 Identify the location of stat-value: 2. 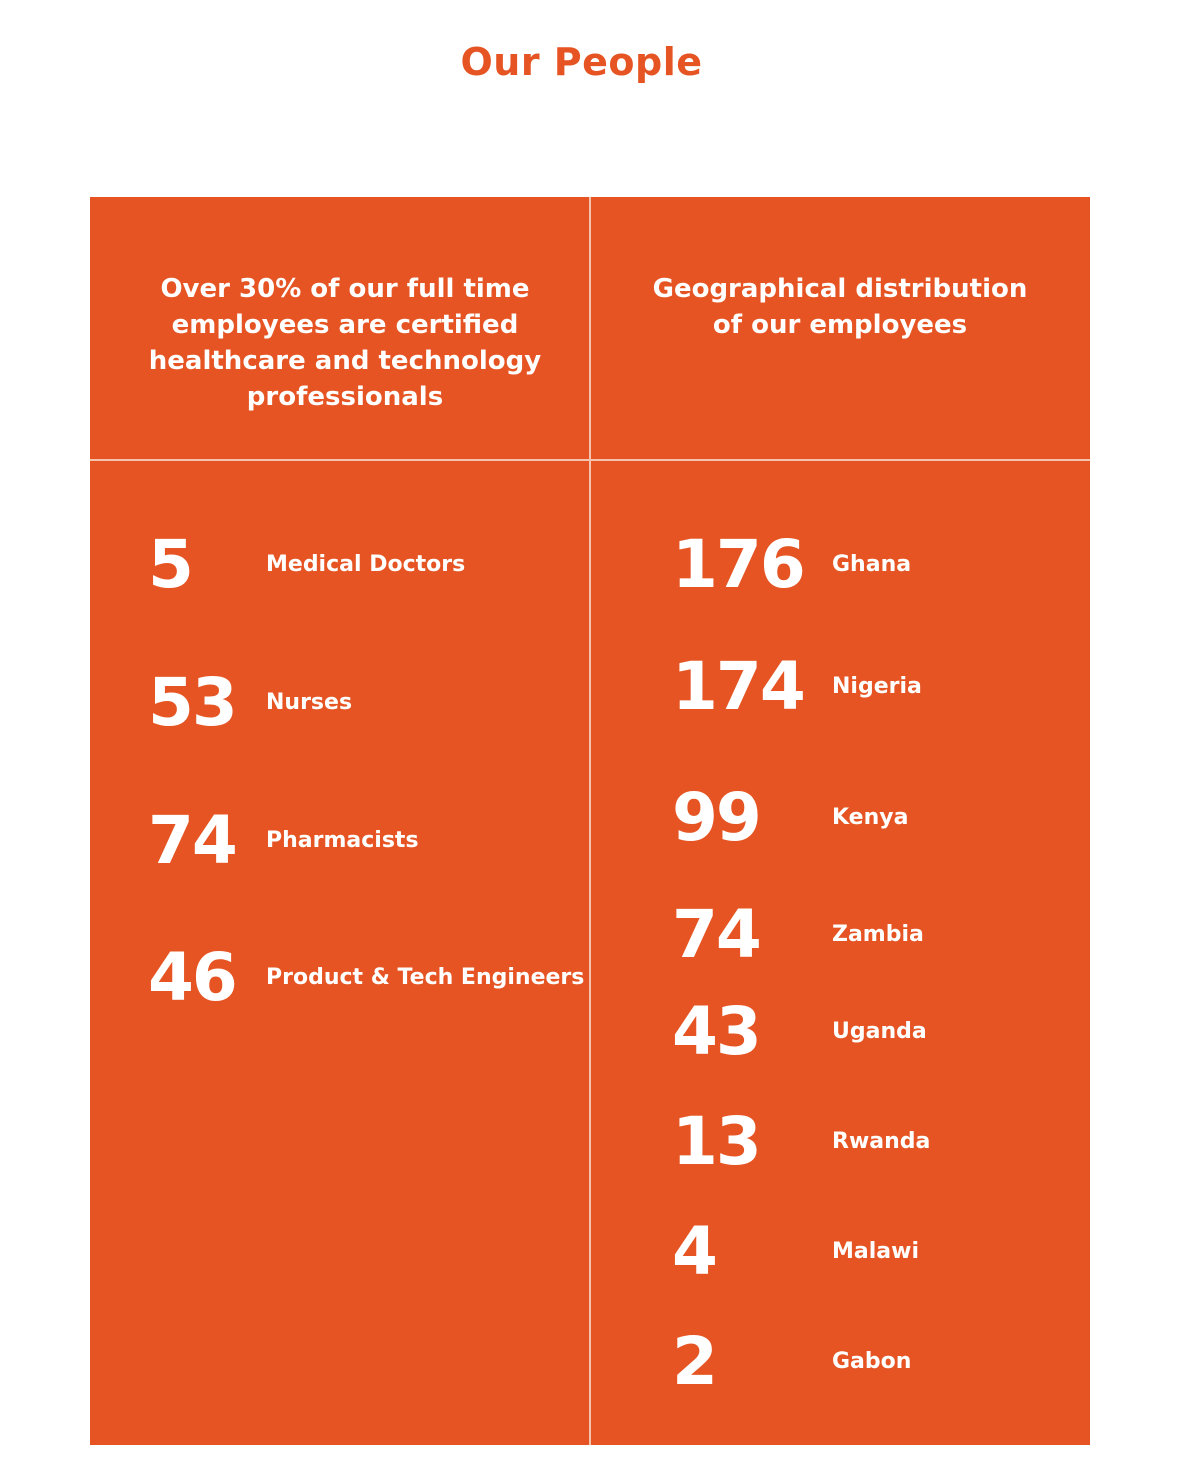
(695, 1361).